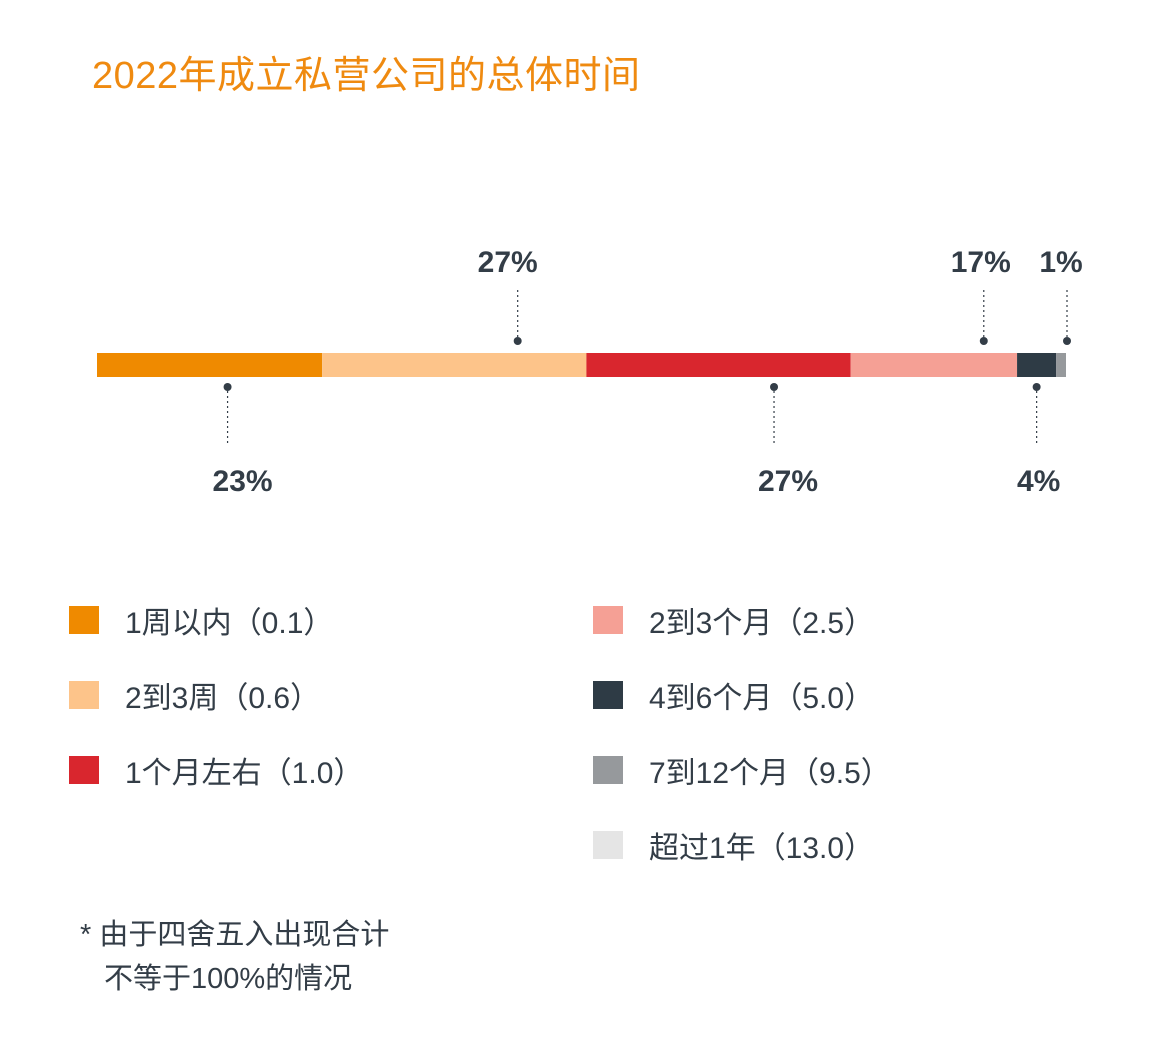  I want to click on legend-item-3: 2到3个月（2.5）, so click(733, 620).